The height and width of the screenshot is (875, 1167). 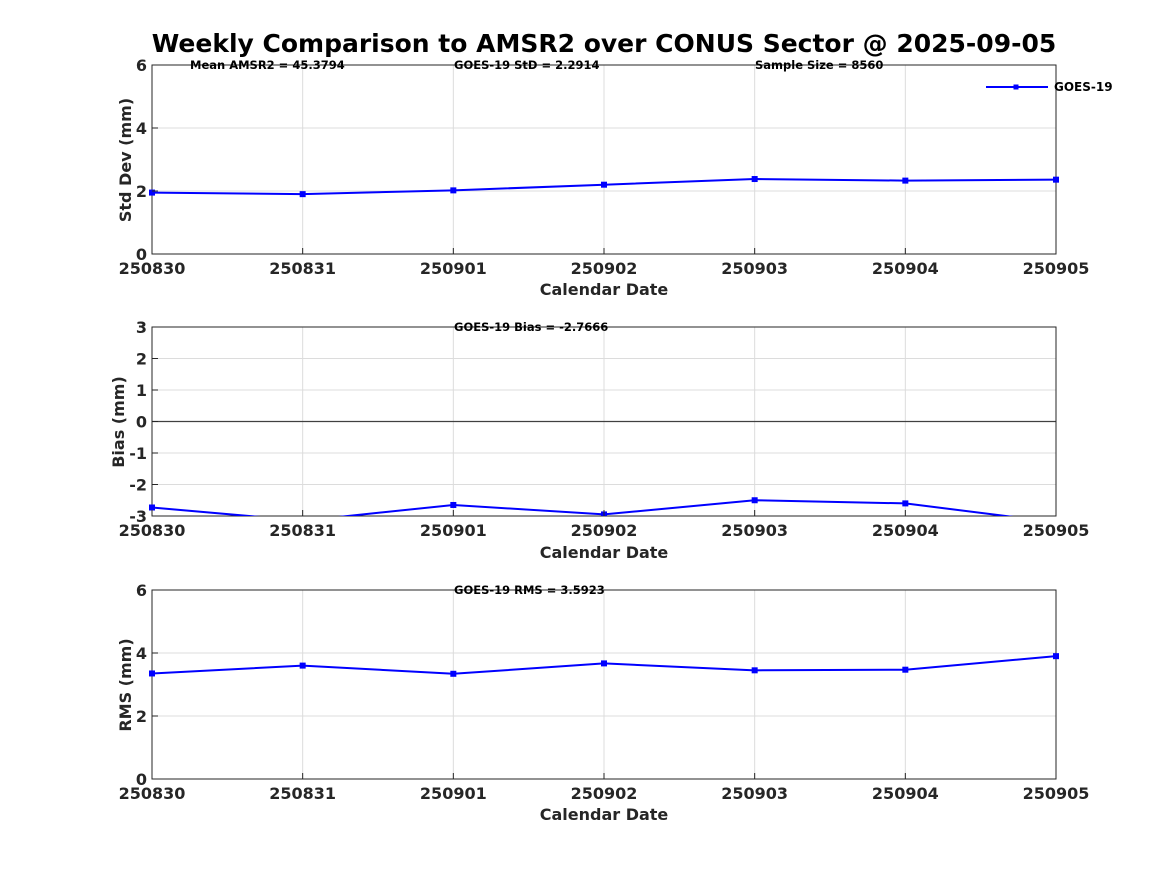 I want to click on bias-x-tick-label-5: 250904, so click(x=905, y=530).